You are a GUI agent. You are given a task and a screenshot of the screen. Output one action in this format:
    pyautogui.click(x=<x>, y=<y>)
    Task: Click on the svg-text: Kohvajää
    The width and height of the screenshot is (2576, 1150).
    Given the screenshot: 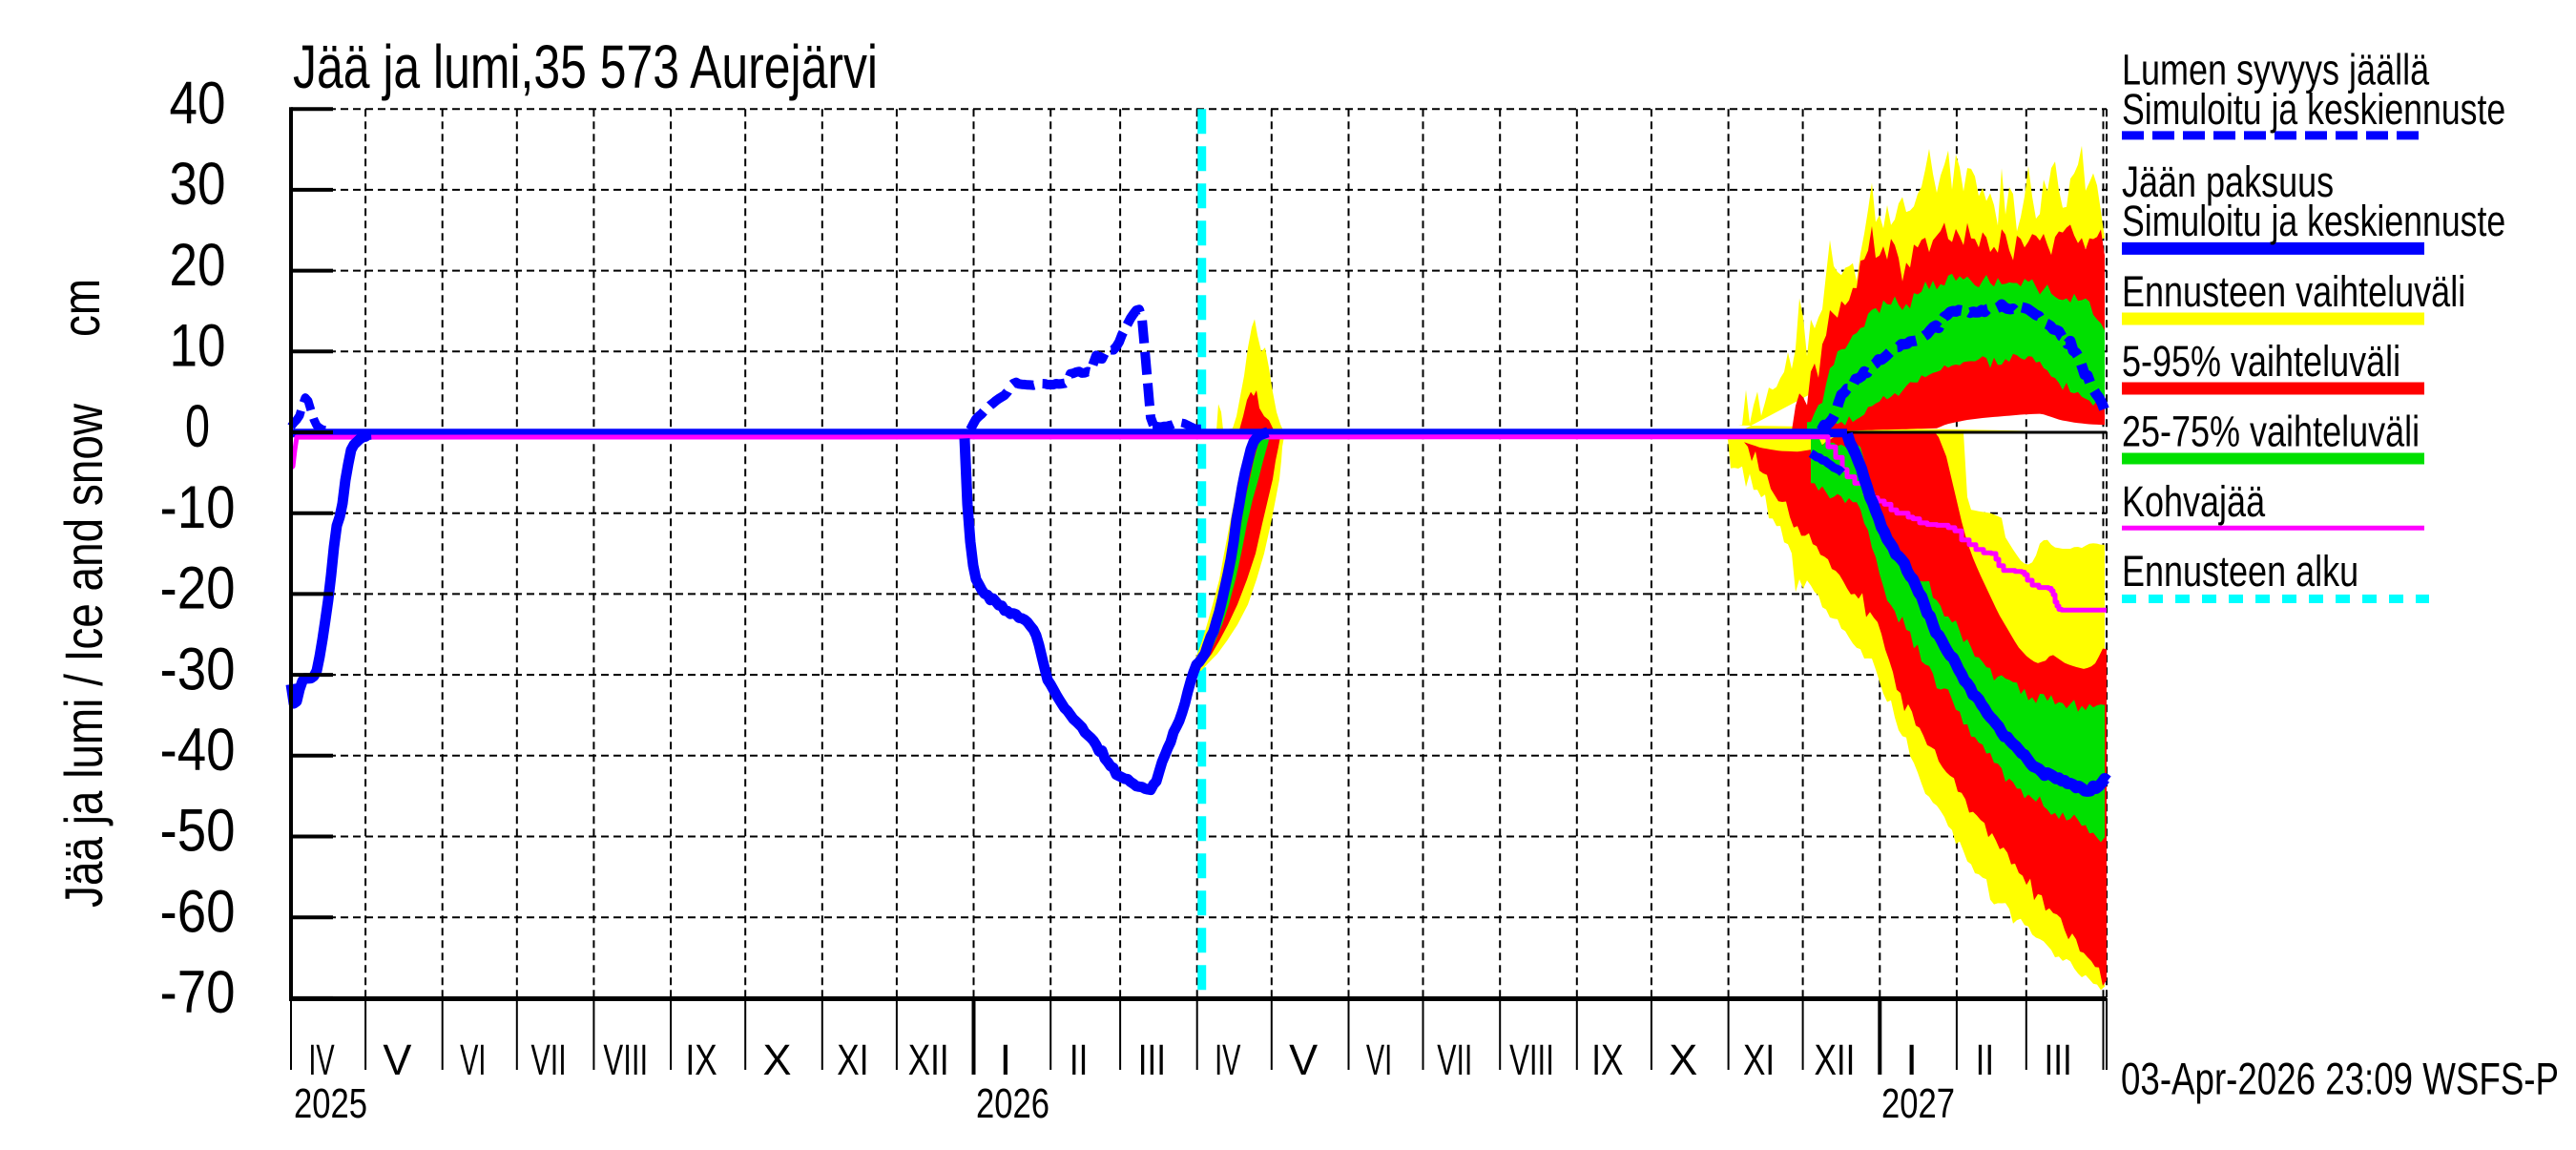 What is the action you would take?
    pyautogui.click(x=2194, y=501)
    